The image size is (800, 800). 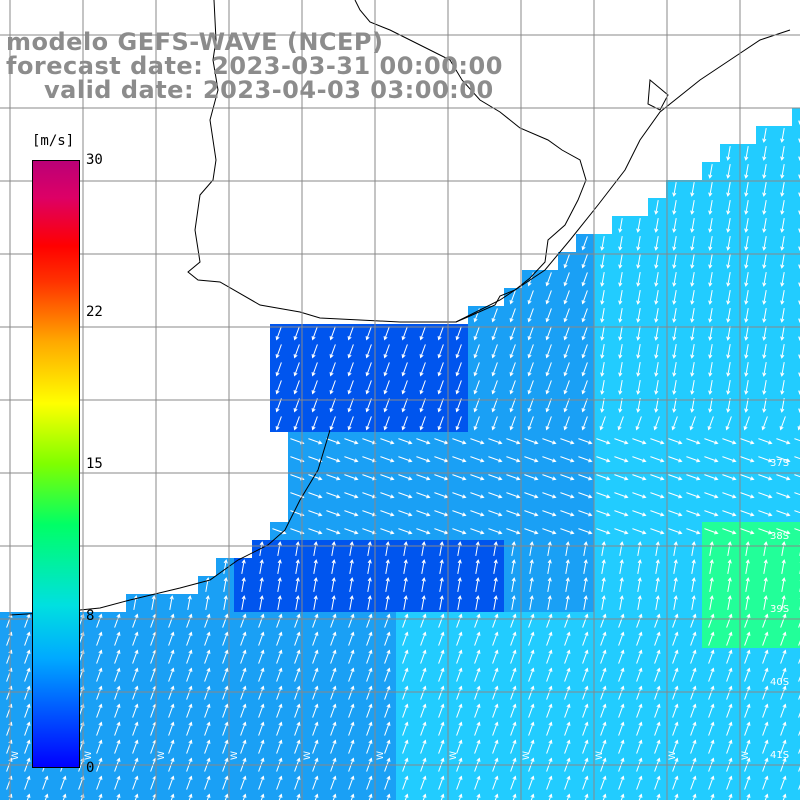 I want to click on colorbar-tick-8: 8, so click(x=90, y=616).